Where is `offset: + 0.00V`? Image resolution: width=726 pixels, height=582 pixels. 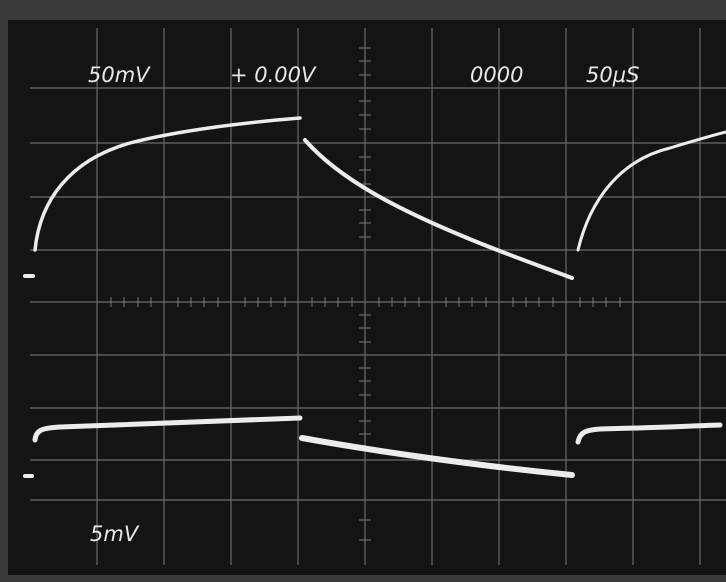 offset: + 0.00V is located at coordinates (273, 75).